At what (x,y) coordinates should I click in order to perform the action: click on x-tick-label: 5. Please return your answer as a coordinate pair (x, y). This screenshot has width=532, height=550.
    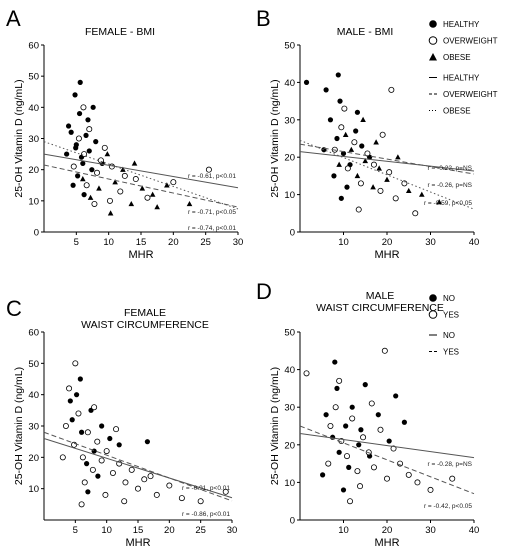
    Looking at the image, I should click on (75, 530).